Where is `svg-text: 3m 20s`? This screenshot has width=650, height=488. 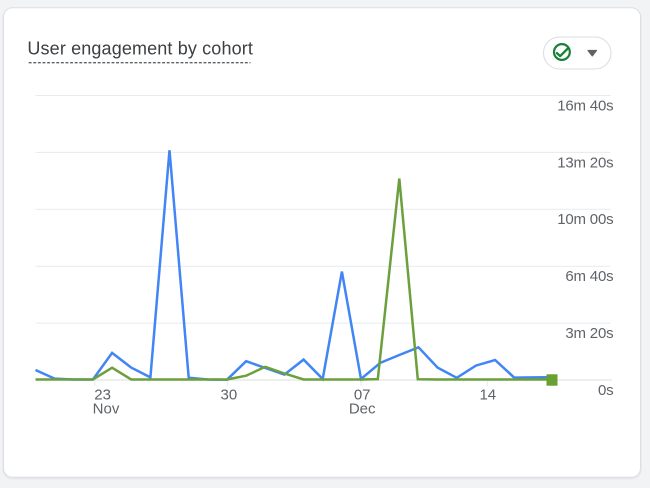
svg-text: 3m 20s is located at coordinates (589, 333).